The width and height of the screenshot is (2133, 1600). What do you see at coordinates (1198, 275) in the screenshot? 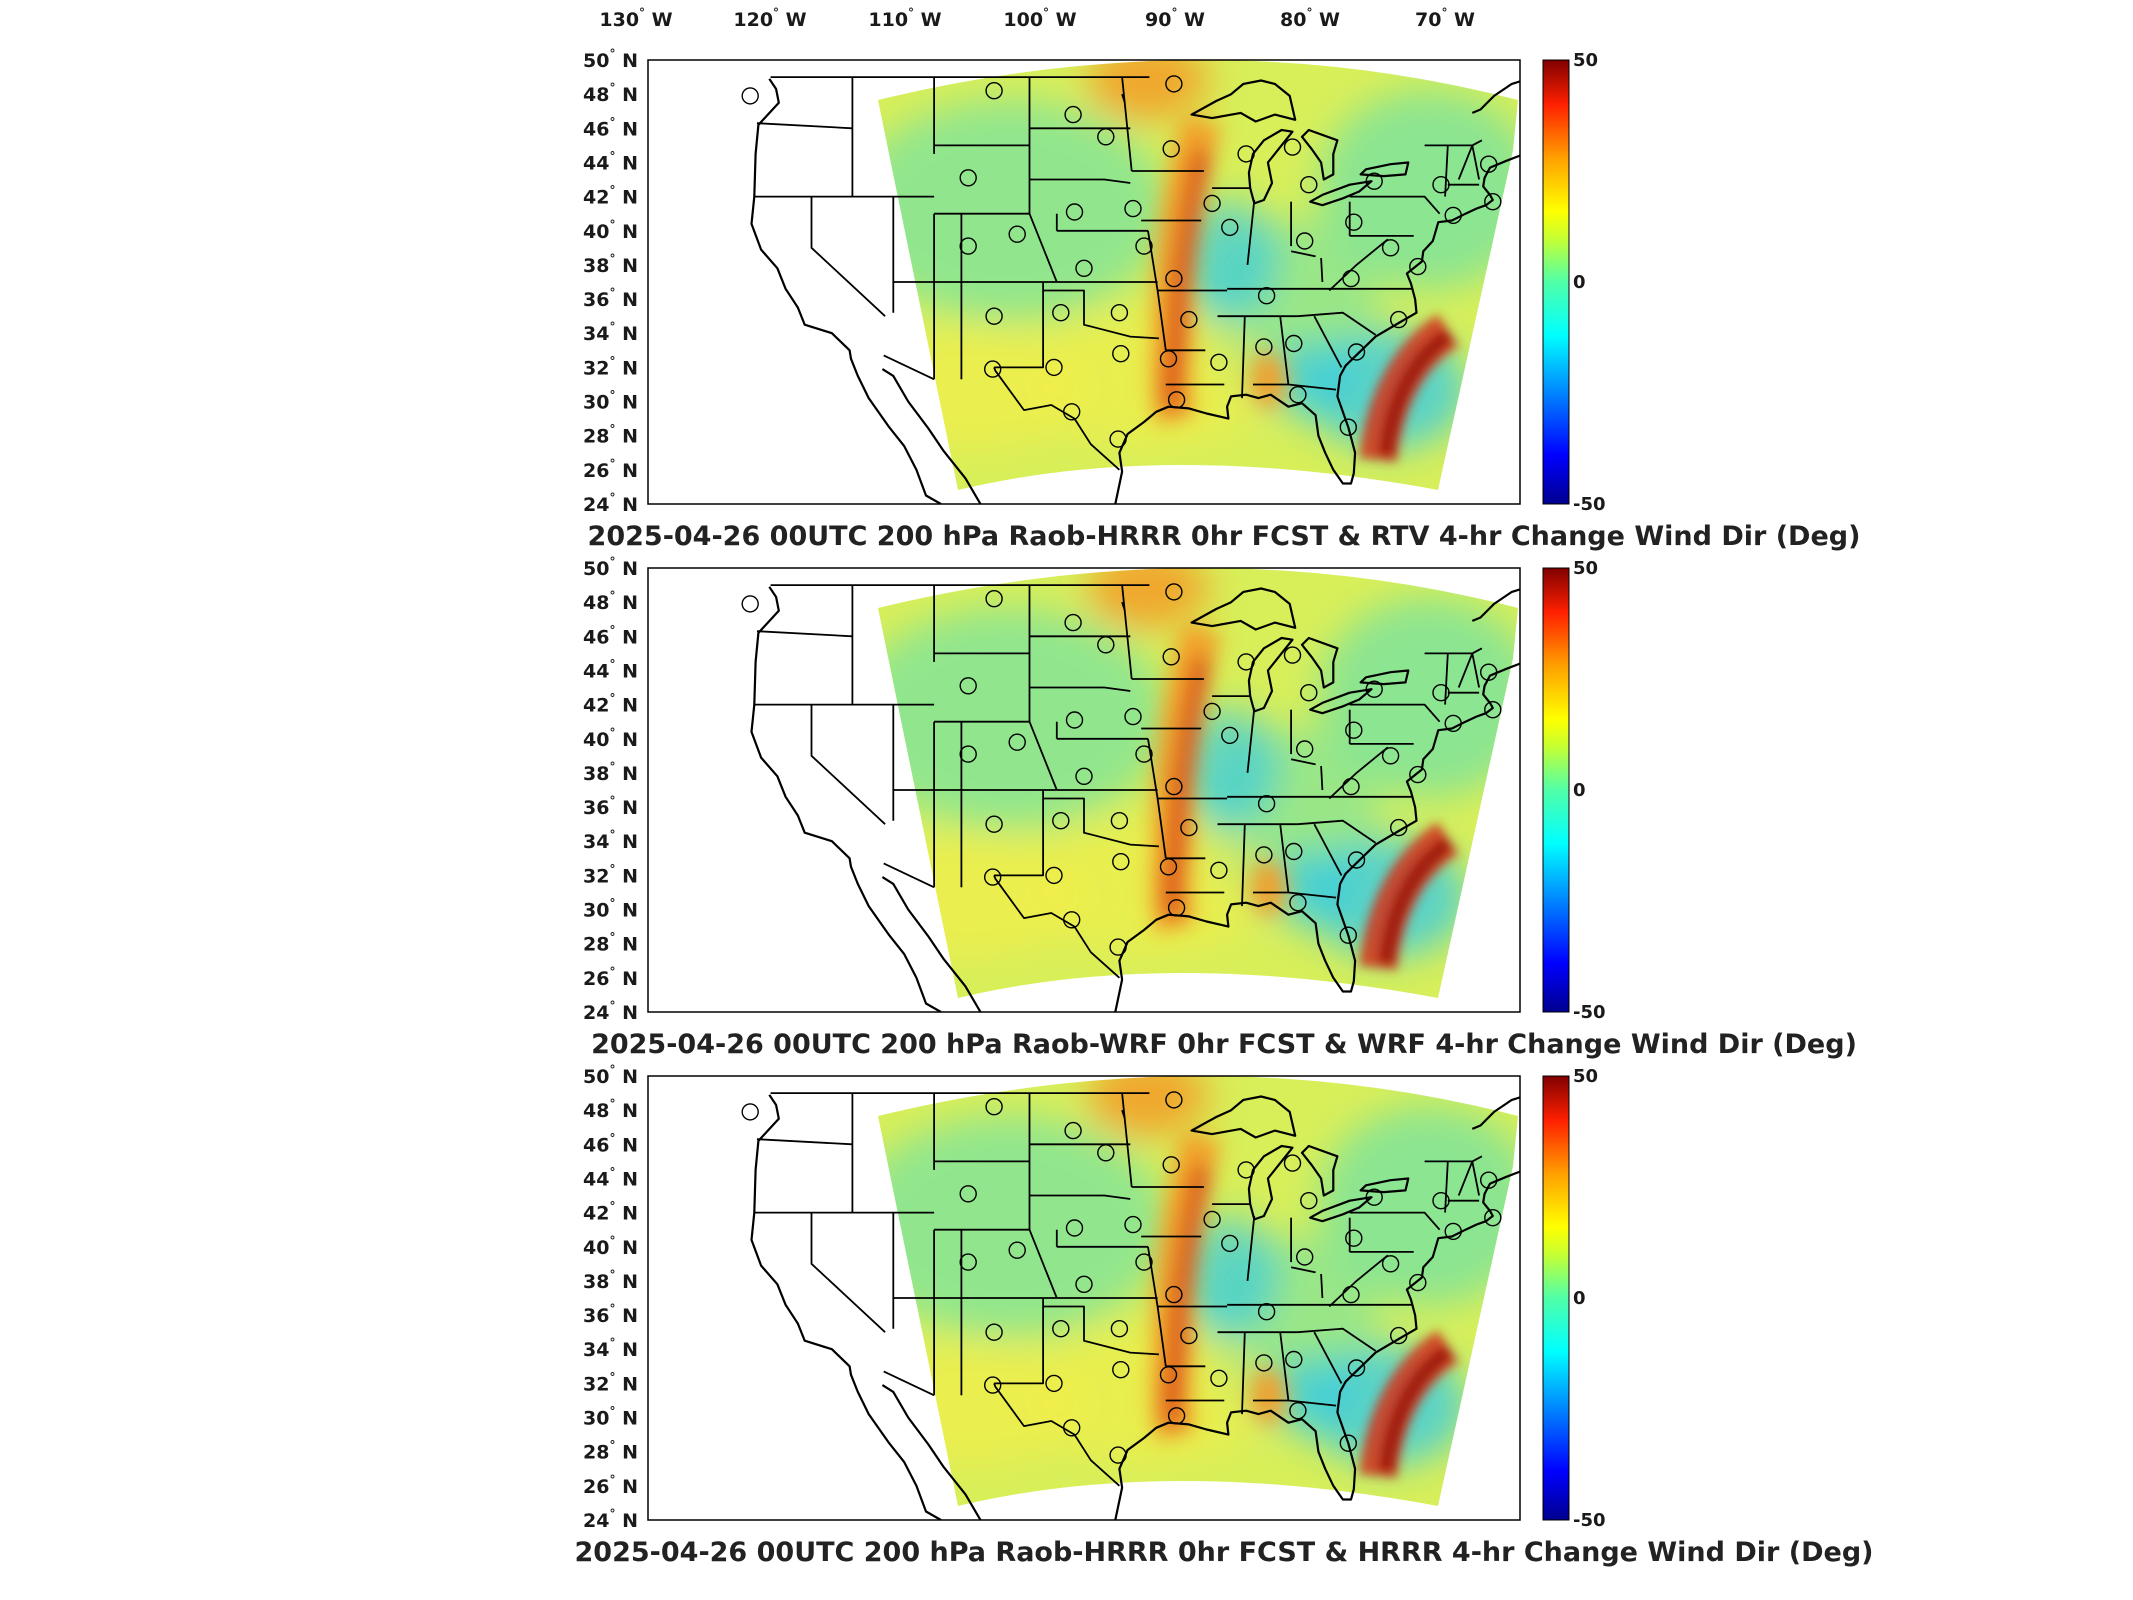
I see `wind-change-field` at bounding box center [1198, 275].